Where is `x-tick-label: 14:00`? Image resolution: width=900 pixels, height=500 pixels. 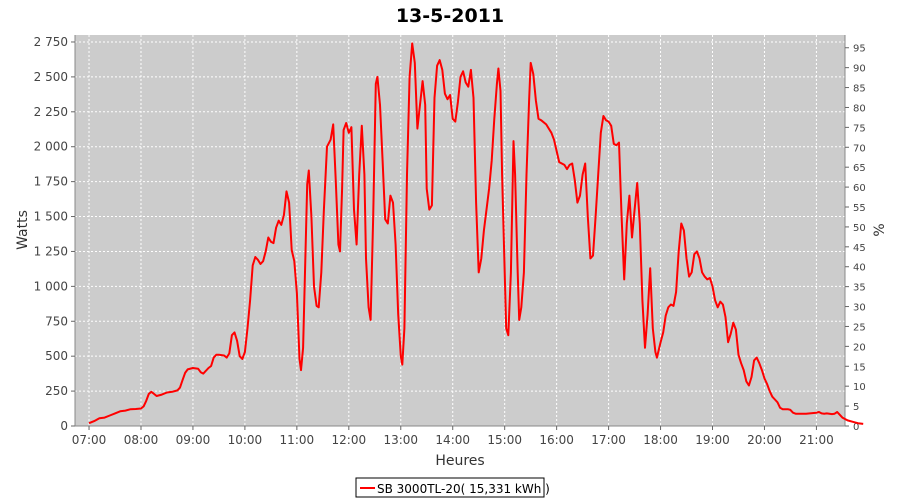
x-tick-label: 14:00 is located at coordinates (452, 440).